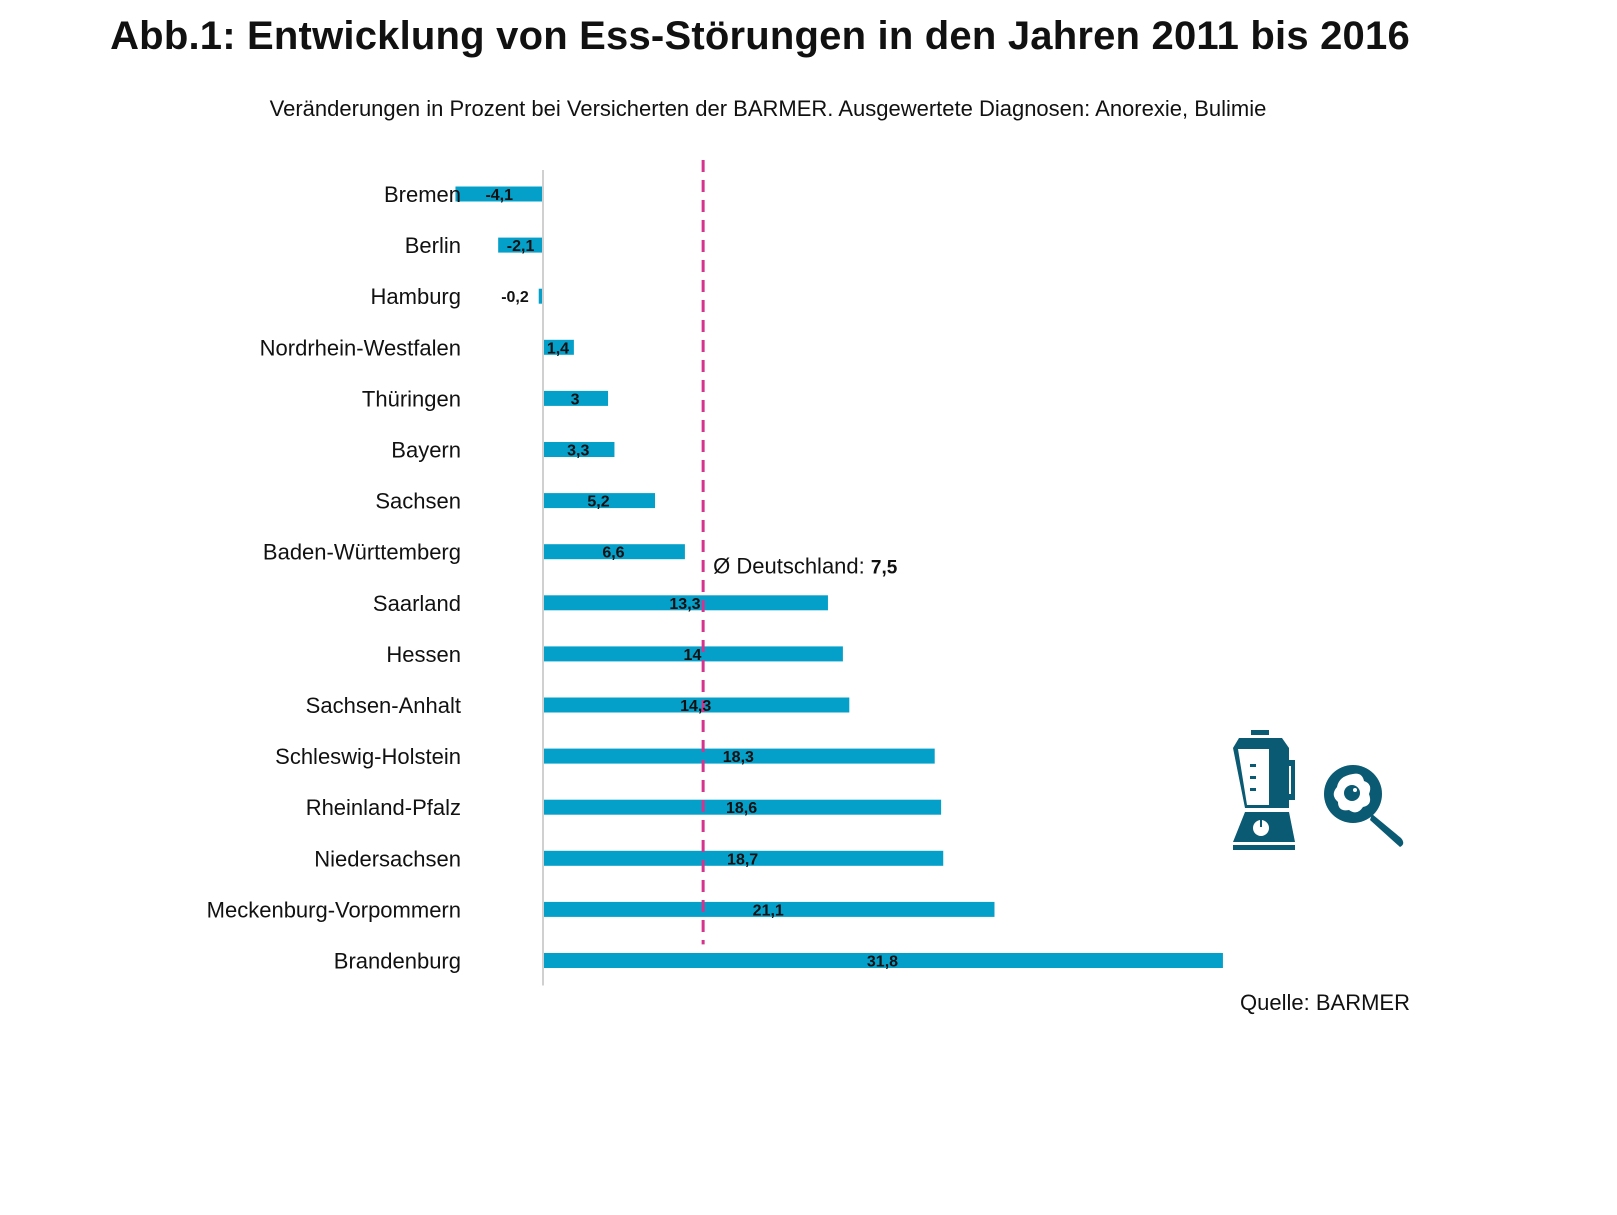 This screenshot has height=1215, width=1617. Describe the element at coordinates (360, 347) in the screenshot. I see `category-label: Nordrhein-Westfalen` at that location.